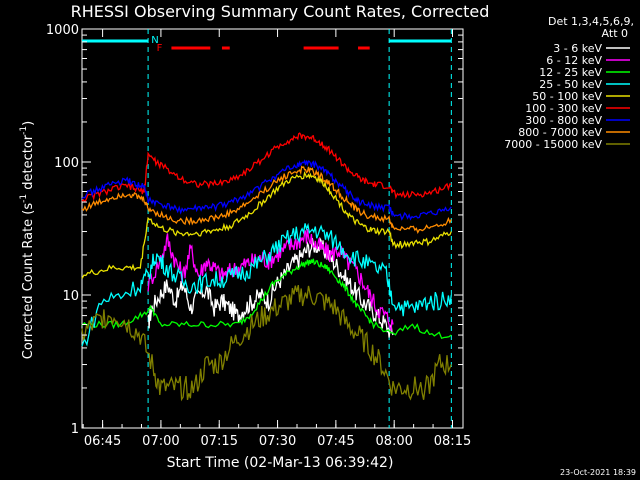  I want to click on timestamp: 23-Oct-2021 18:39, so click(598, 472).